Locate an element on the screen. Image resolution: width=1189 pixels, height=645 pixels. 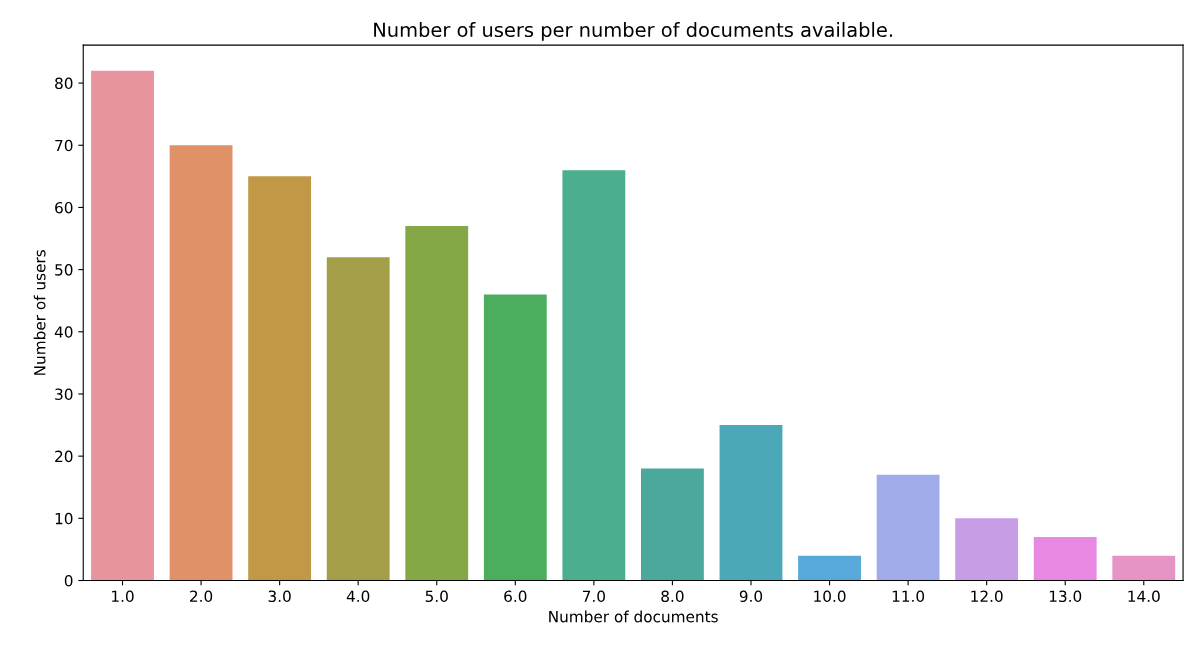
y-tick-label: 20 is located at coordinates (64, 456).